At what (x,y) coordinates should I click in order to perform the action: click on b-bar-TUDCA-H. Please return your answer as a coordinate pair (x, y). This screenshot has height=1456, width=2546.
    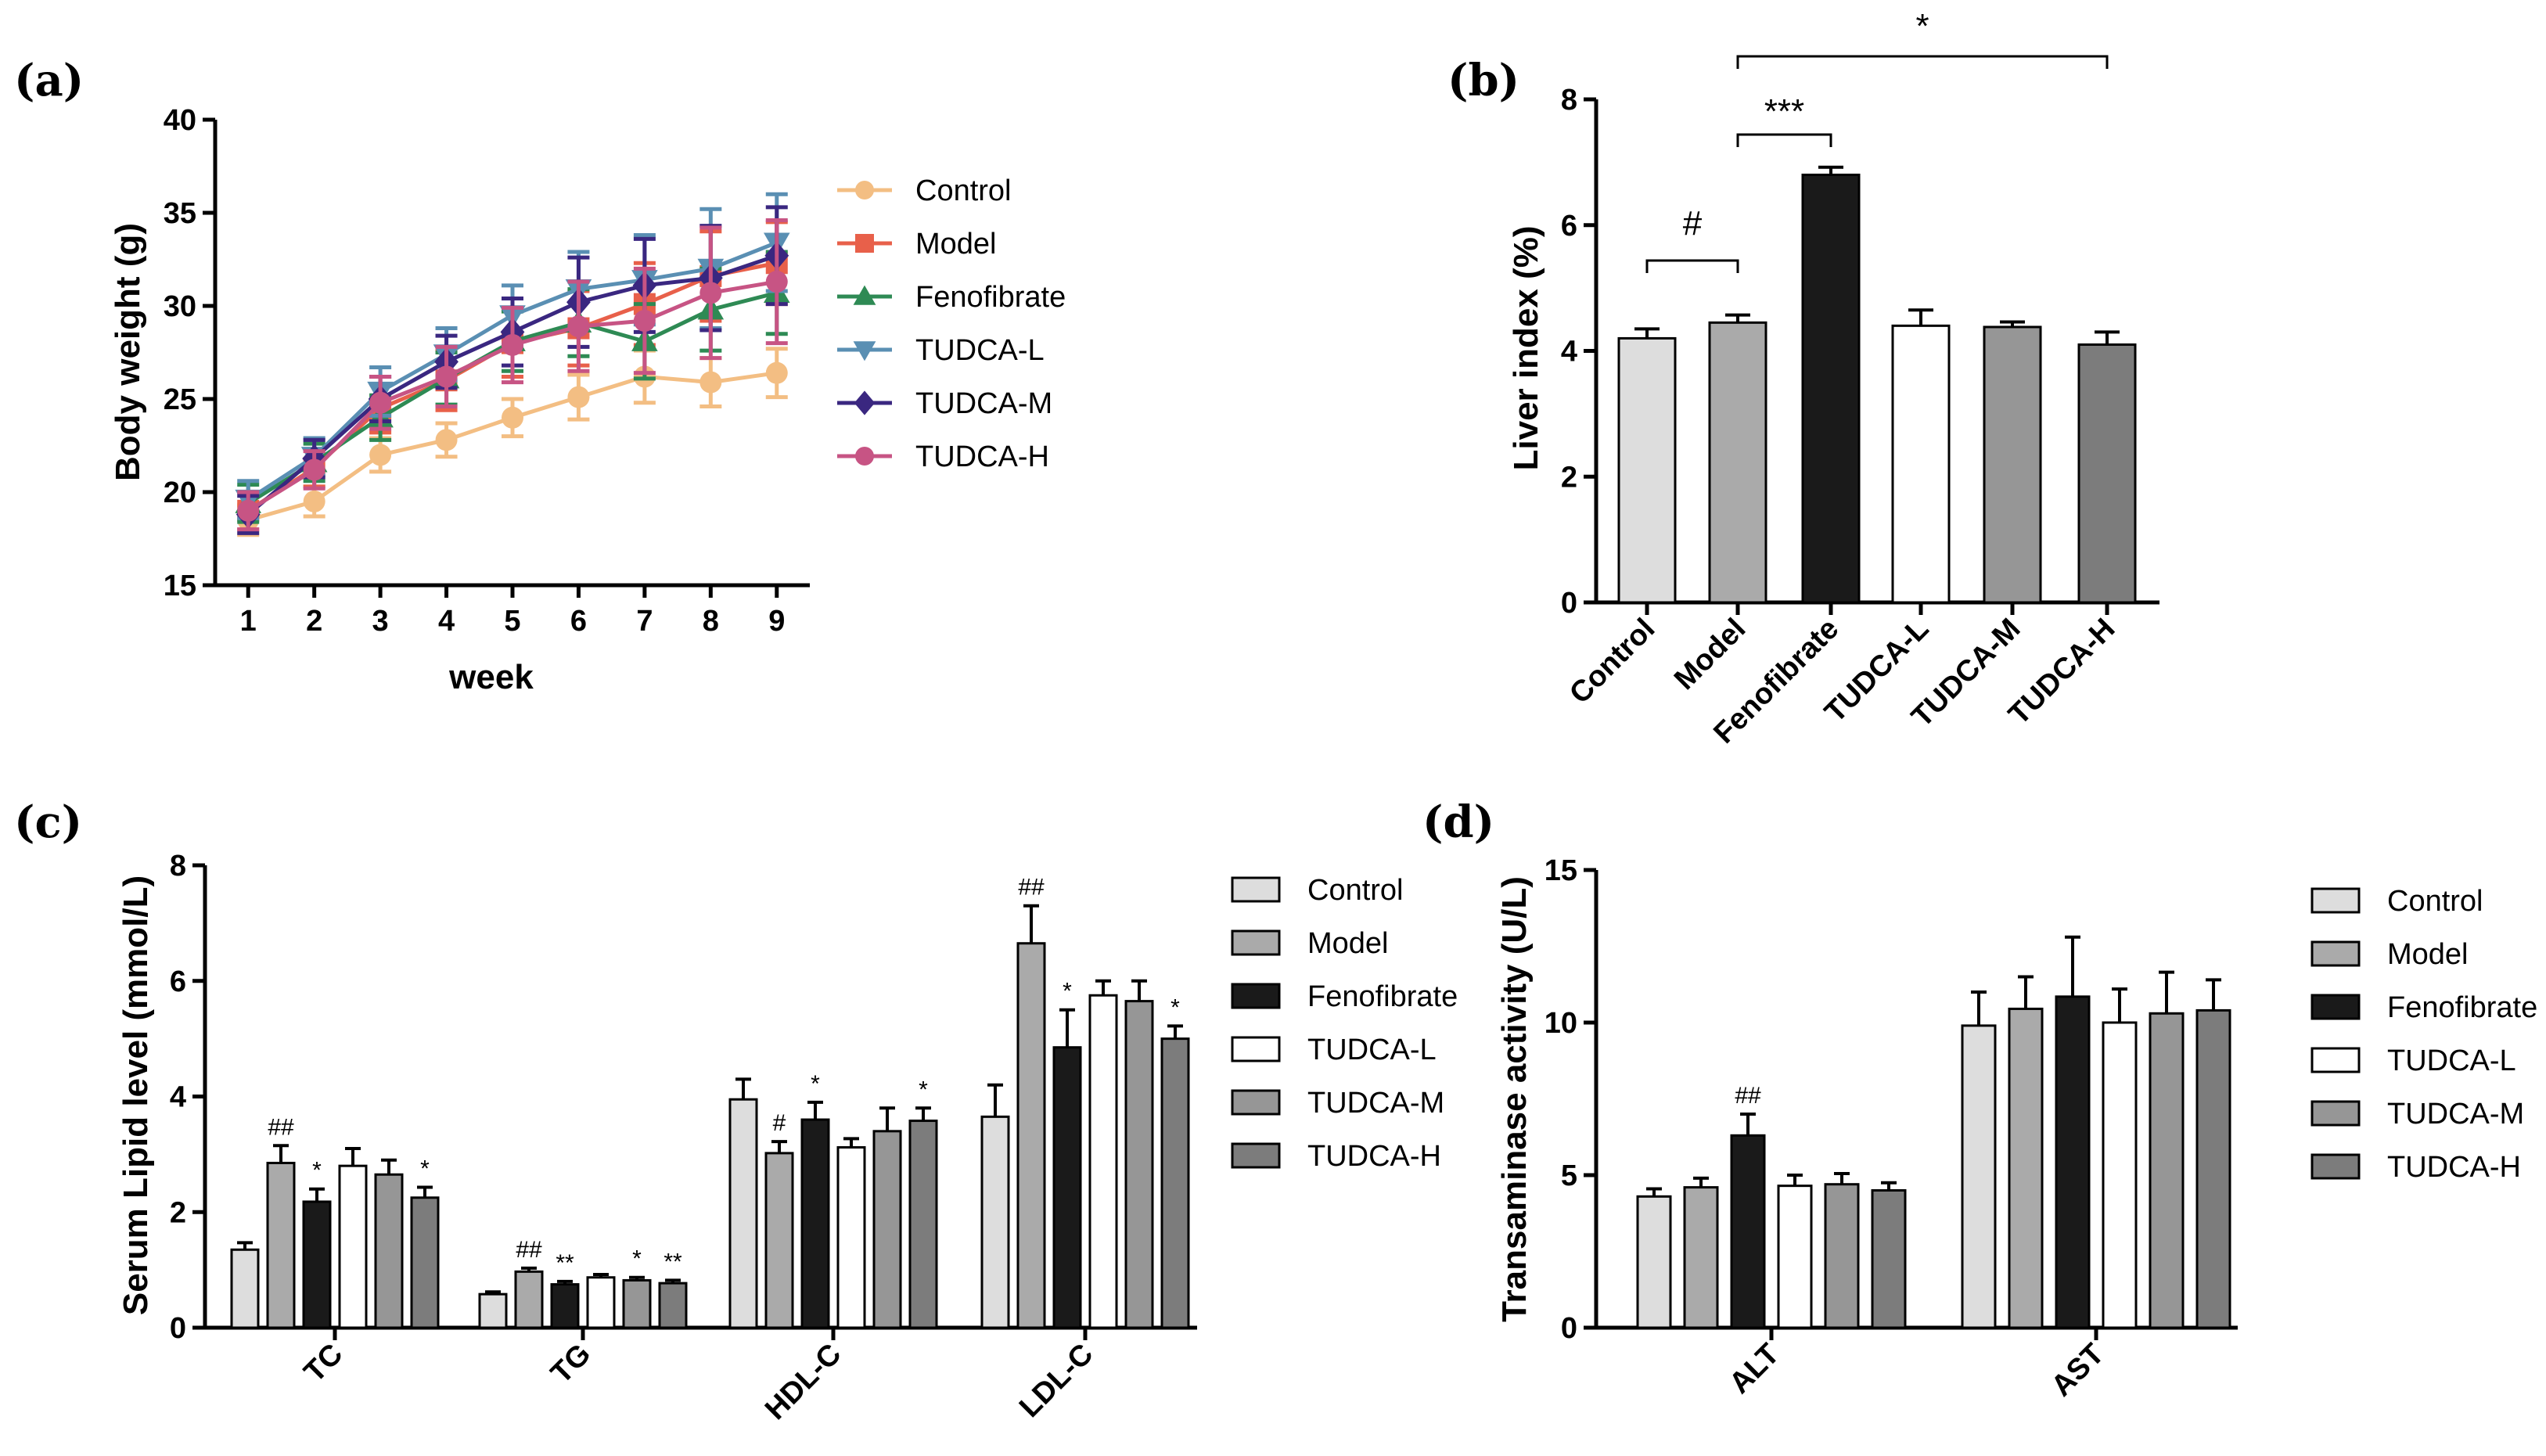
    Looking at the image, I should click on (2107, 473).